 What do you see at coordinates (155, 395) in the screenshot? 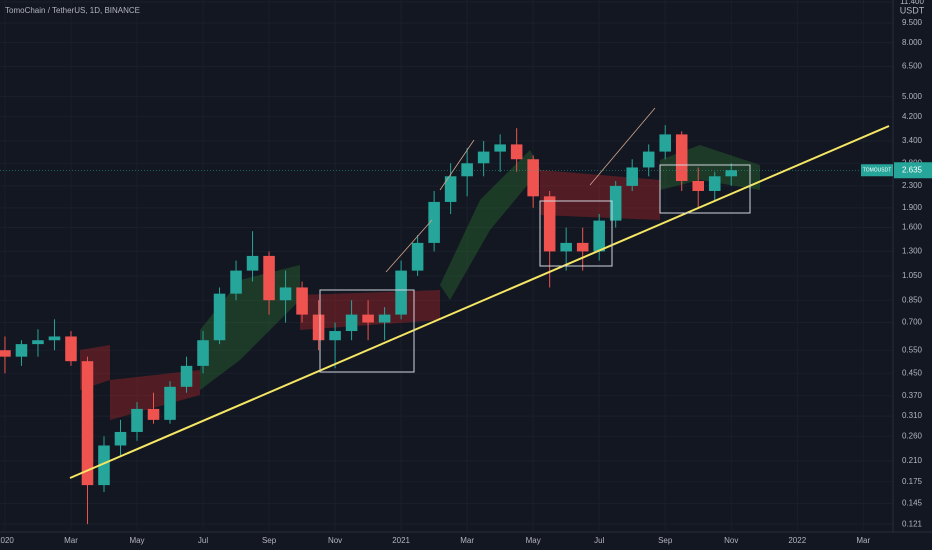
I see `cloud-red` at bounding box center [155, 395].